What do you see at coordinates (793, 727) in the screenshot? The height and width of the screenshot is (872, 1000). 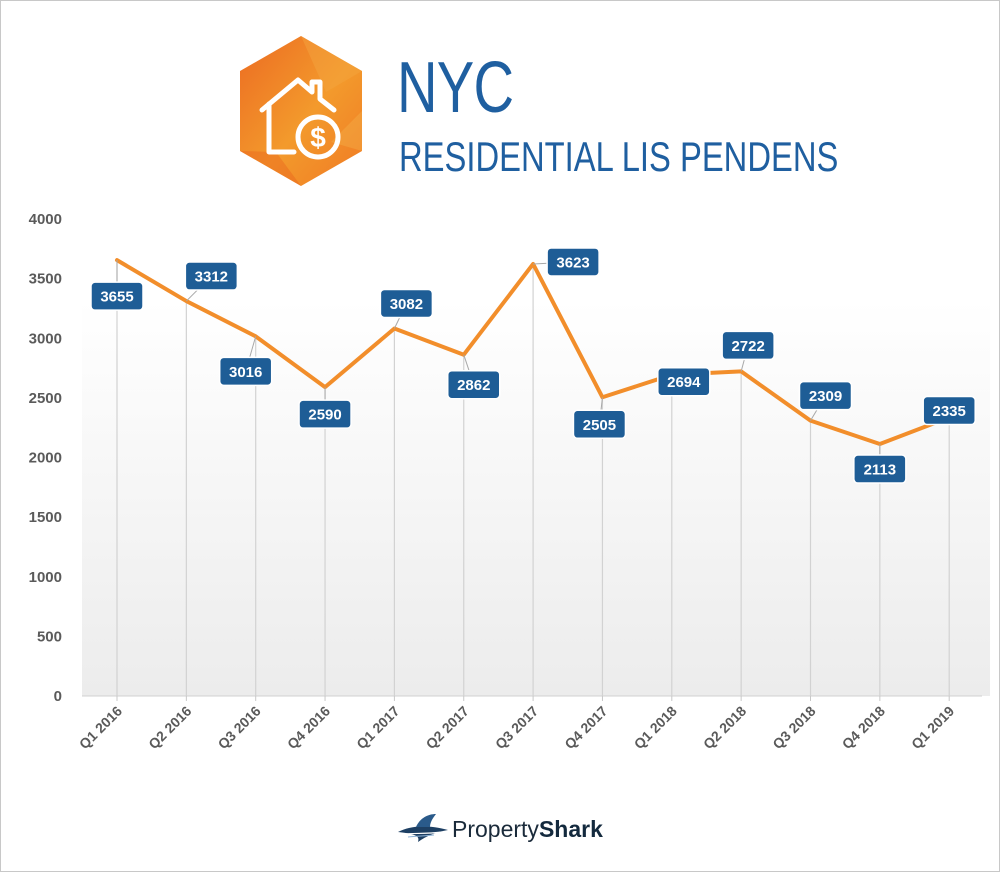 I see `x-tick-label: Q3 2018` at bounding box center [793, 727].